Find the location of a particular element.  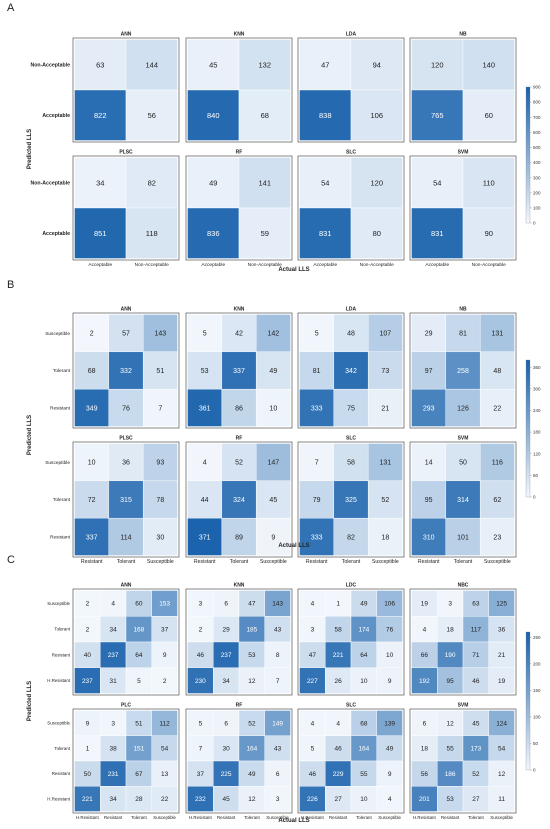

cell-value: 332 is located at coordinates (126, 371).